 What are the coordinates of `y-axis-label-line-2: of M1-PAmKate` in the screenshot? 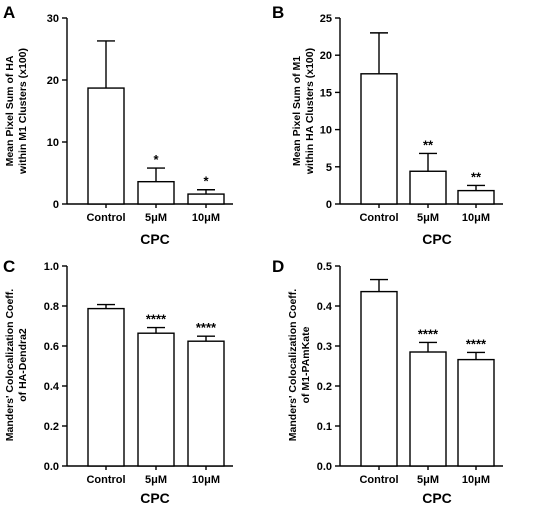 It's located at (306, 364).